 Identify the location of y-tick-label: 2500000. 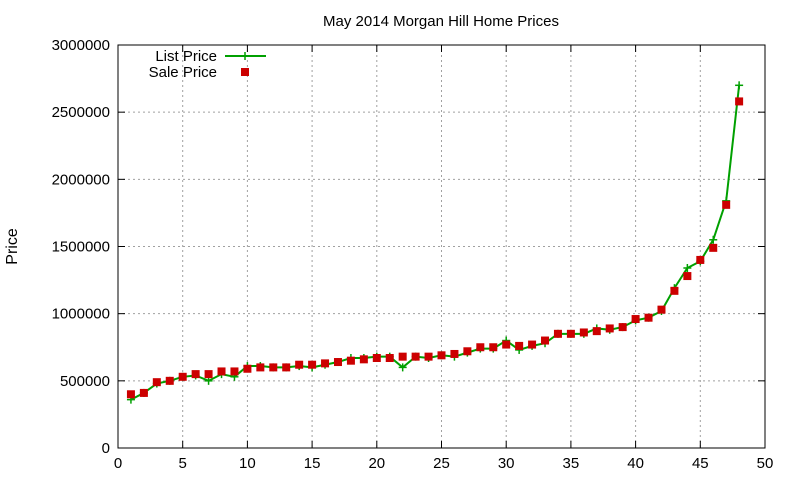
(81, 112).